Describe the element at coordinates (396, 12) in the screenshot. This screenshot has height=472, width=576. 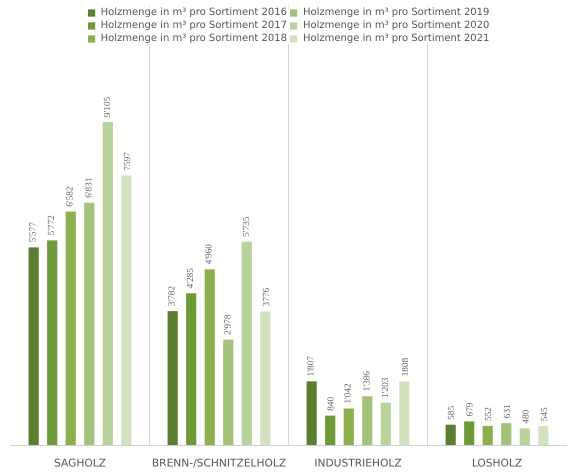
I see `legend-label: Holzmenge in m³ pro Sortiment 2019` at that location.